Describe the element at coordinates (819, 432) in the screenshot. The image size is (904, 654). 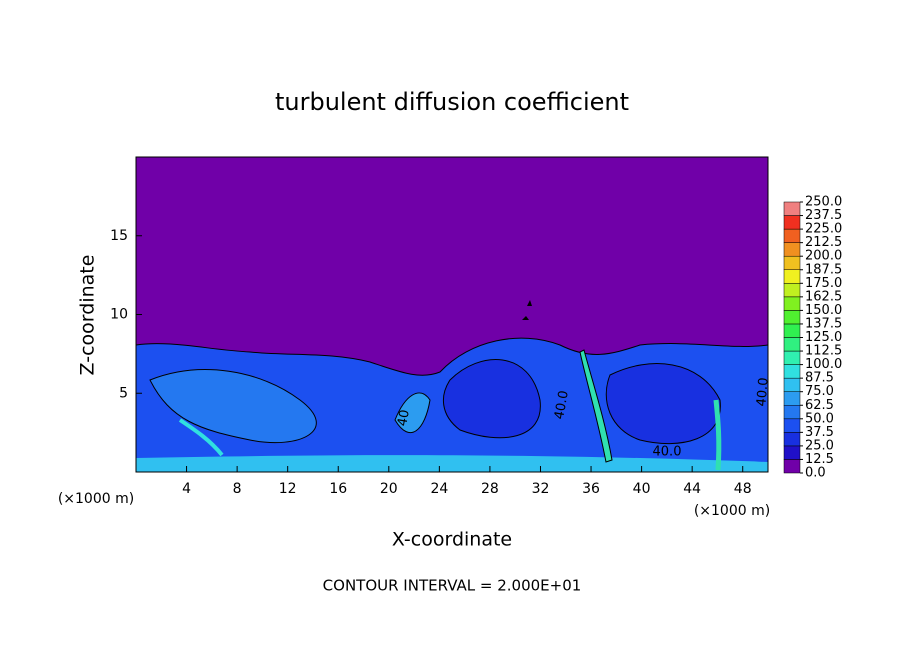
I see `colorbar-label: 37.5` at that location.